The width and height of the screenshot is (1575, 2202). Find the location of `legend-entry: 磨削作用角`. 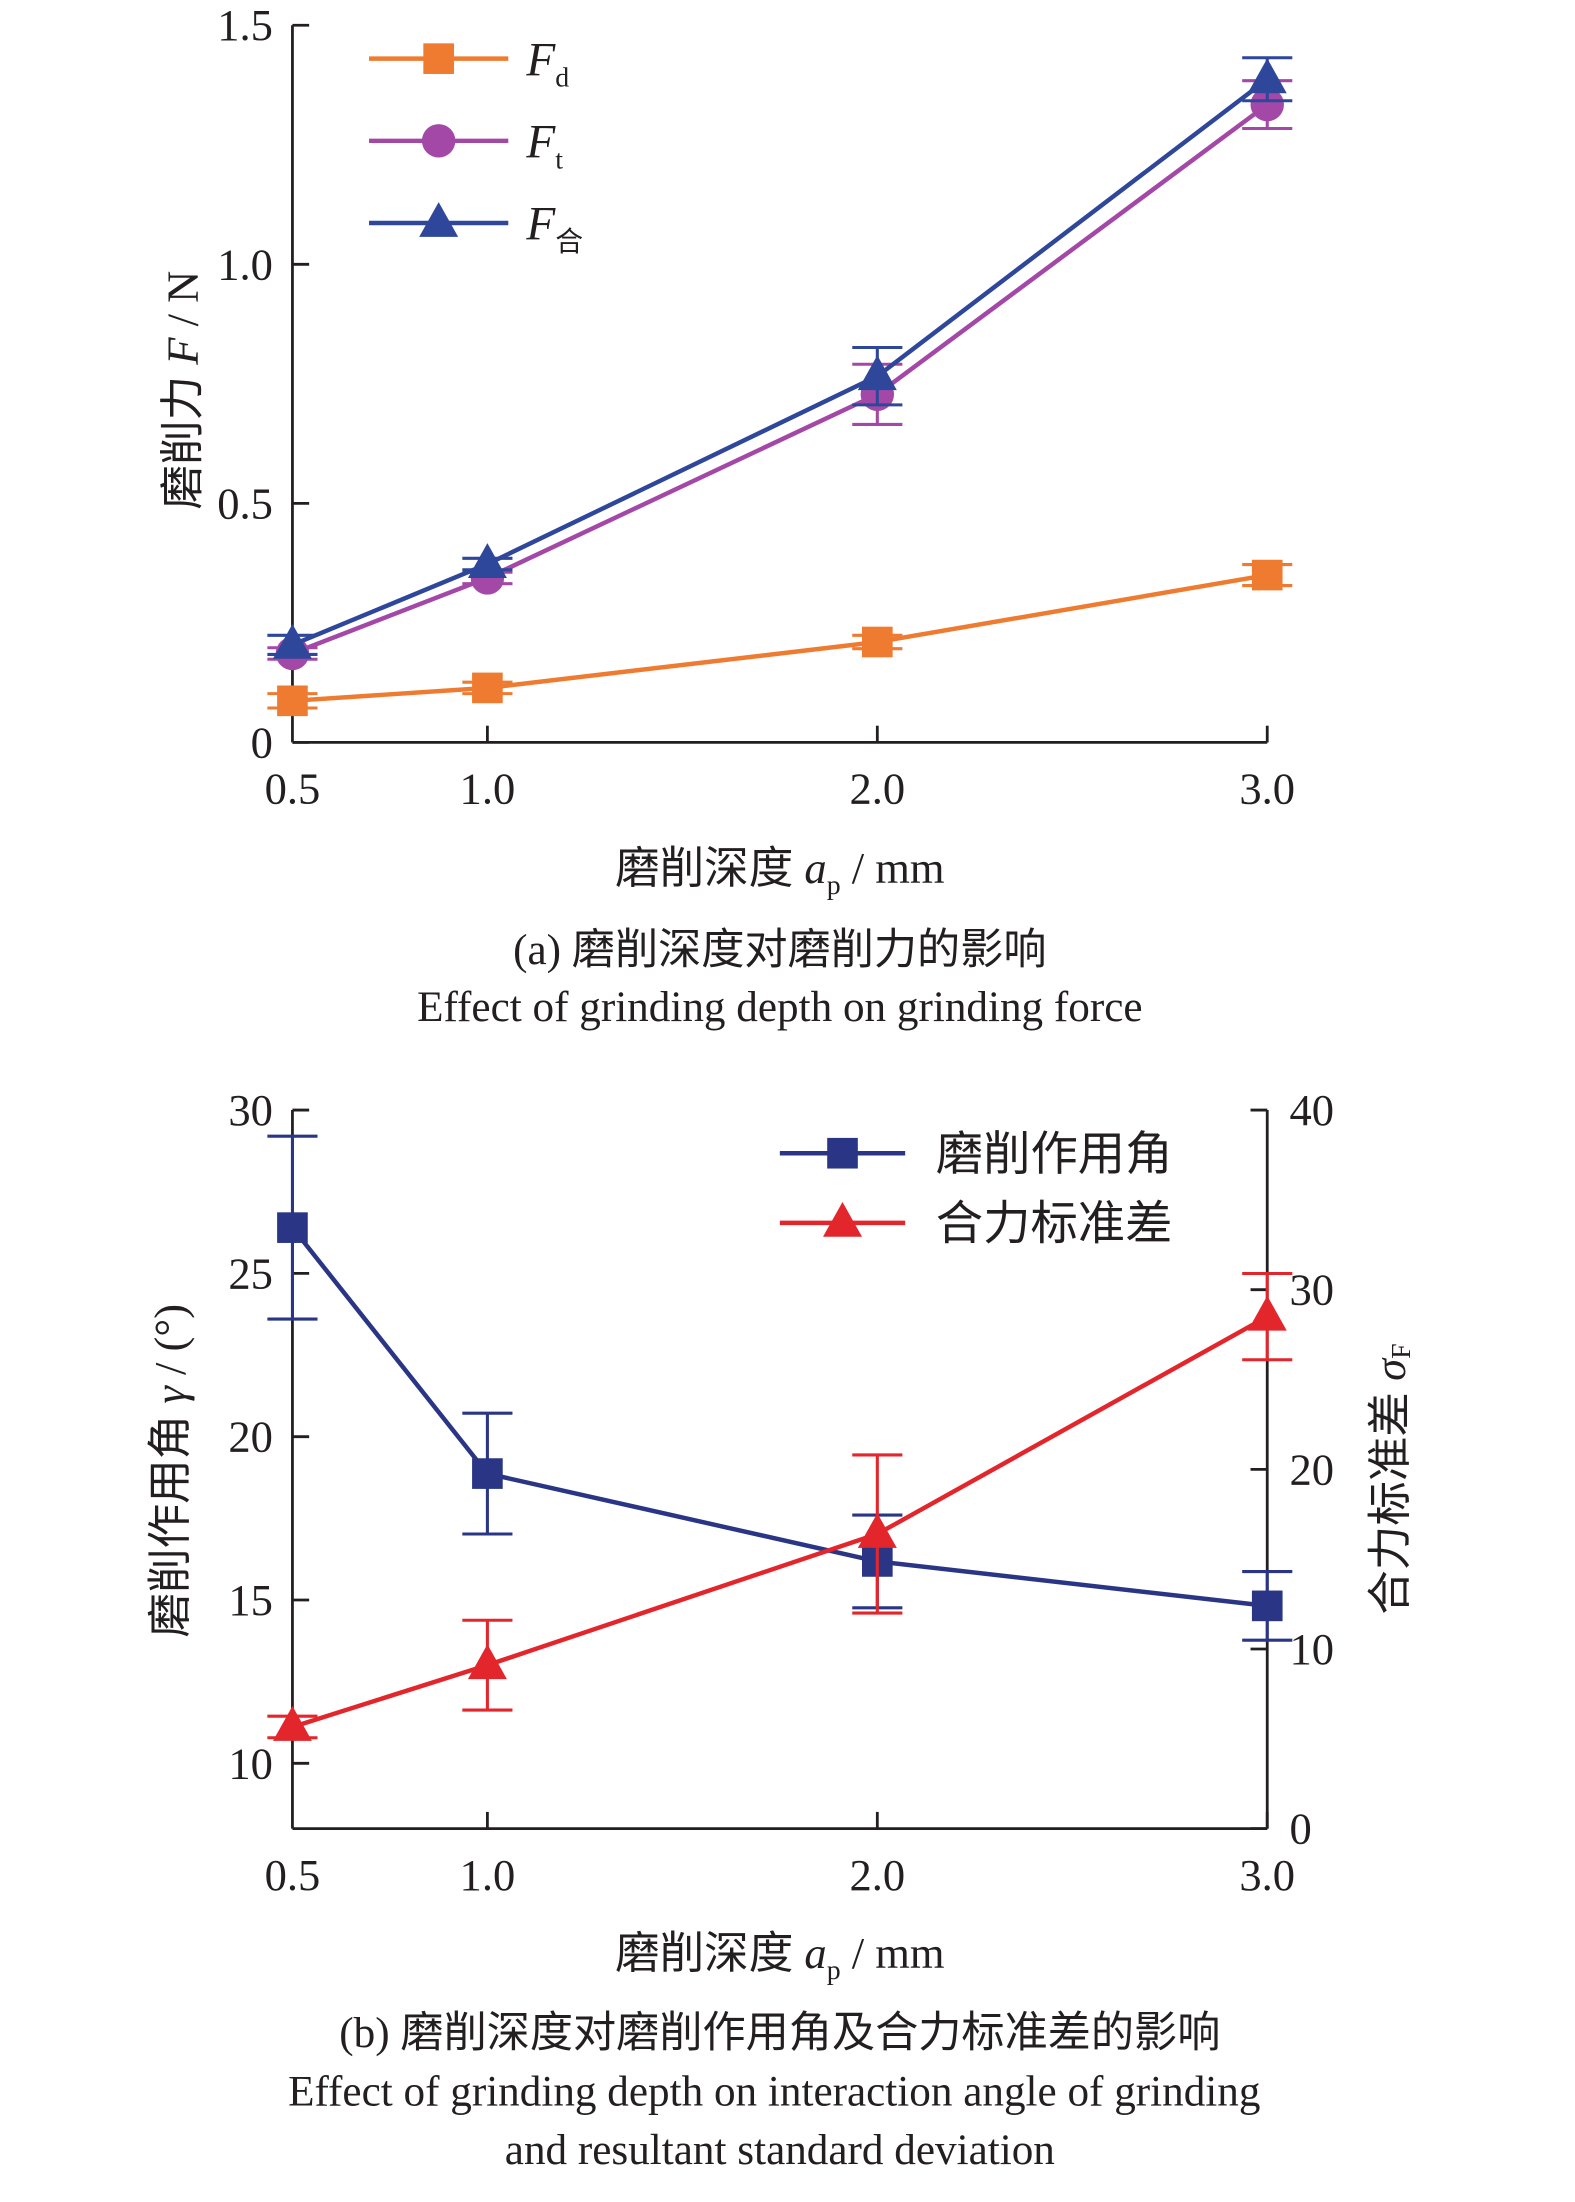

legend-entry: 磨削作用角 is located at coordinates (976, 1155).